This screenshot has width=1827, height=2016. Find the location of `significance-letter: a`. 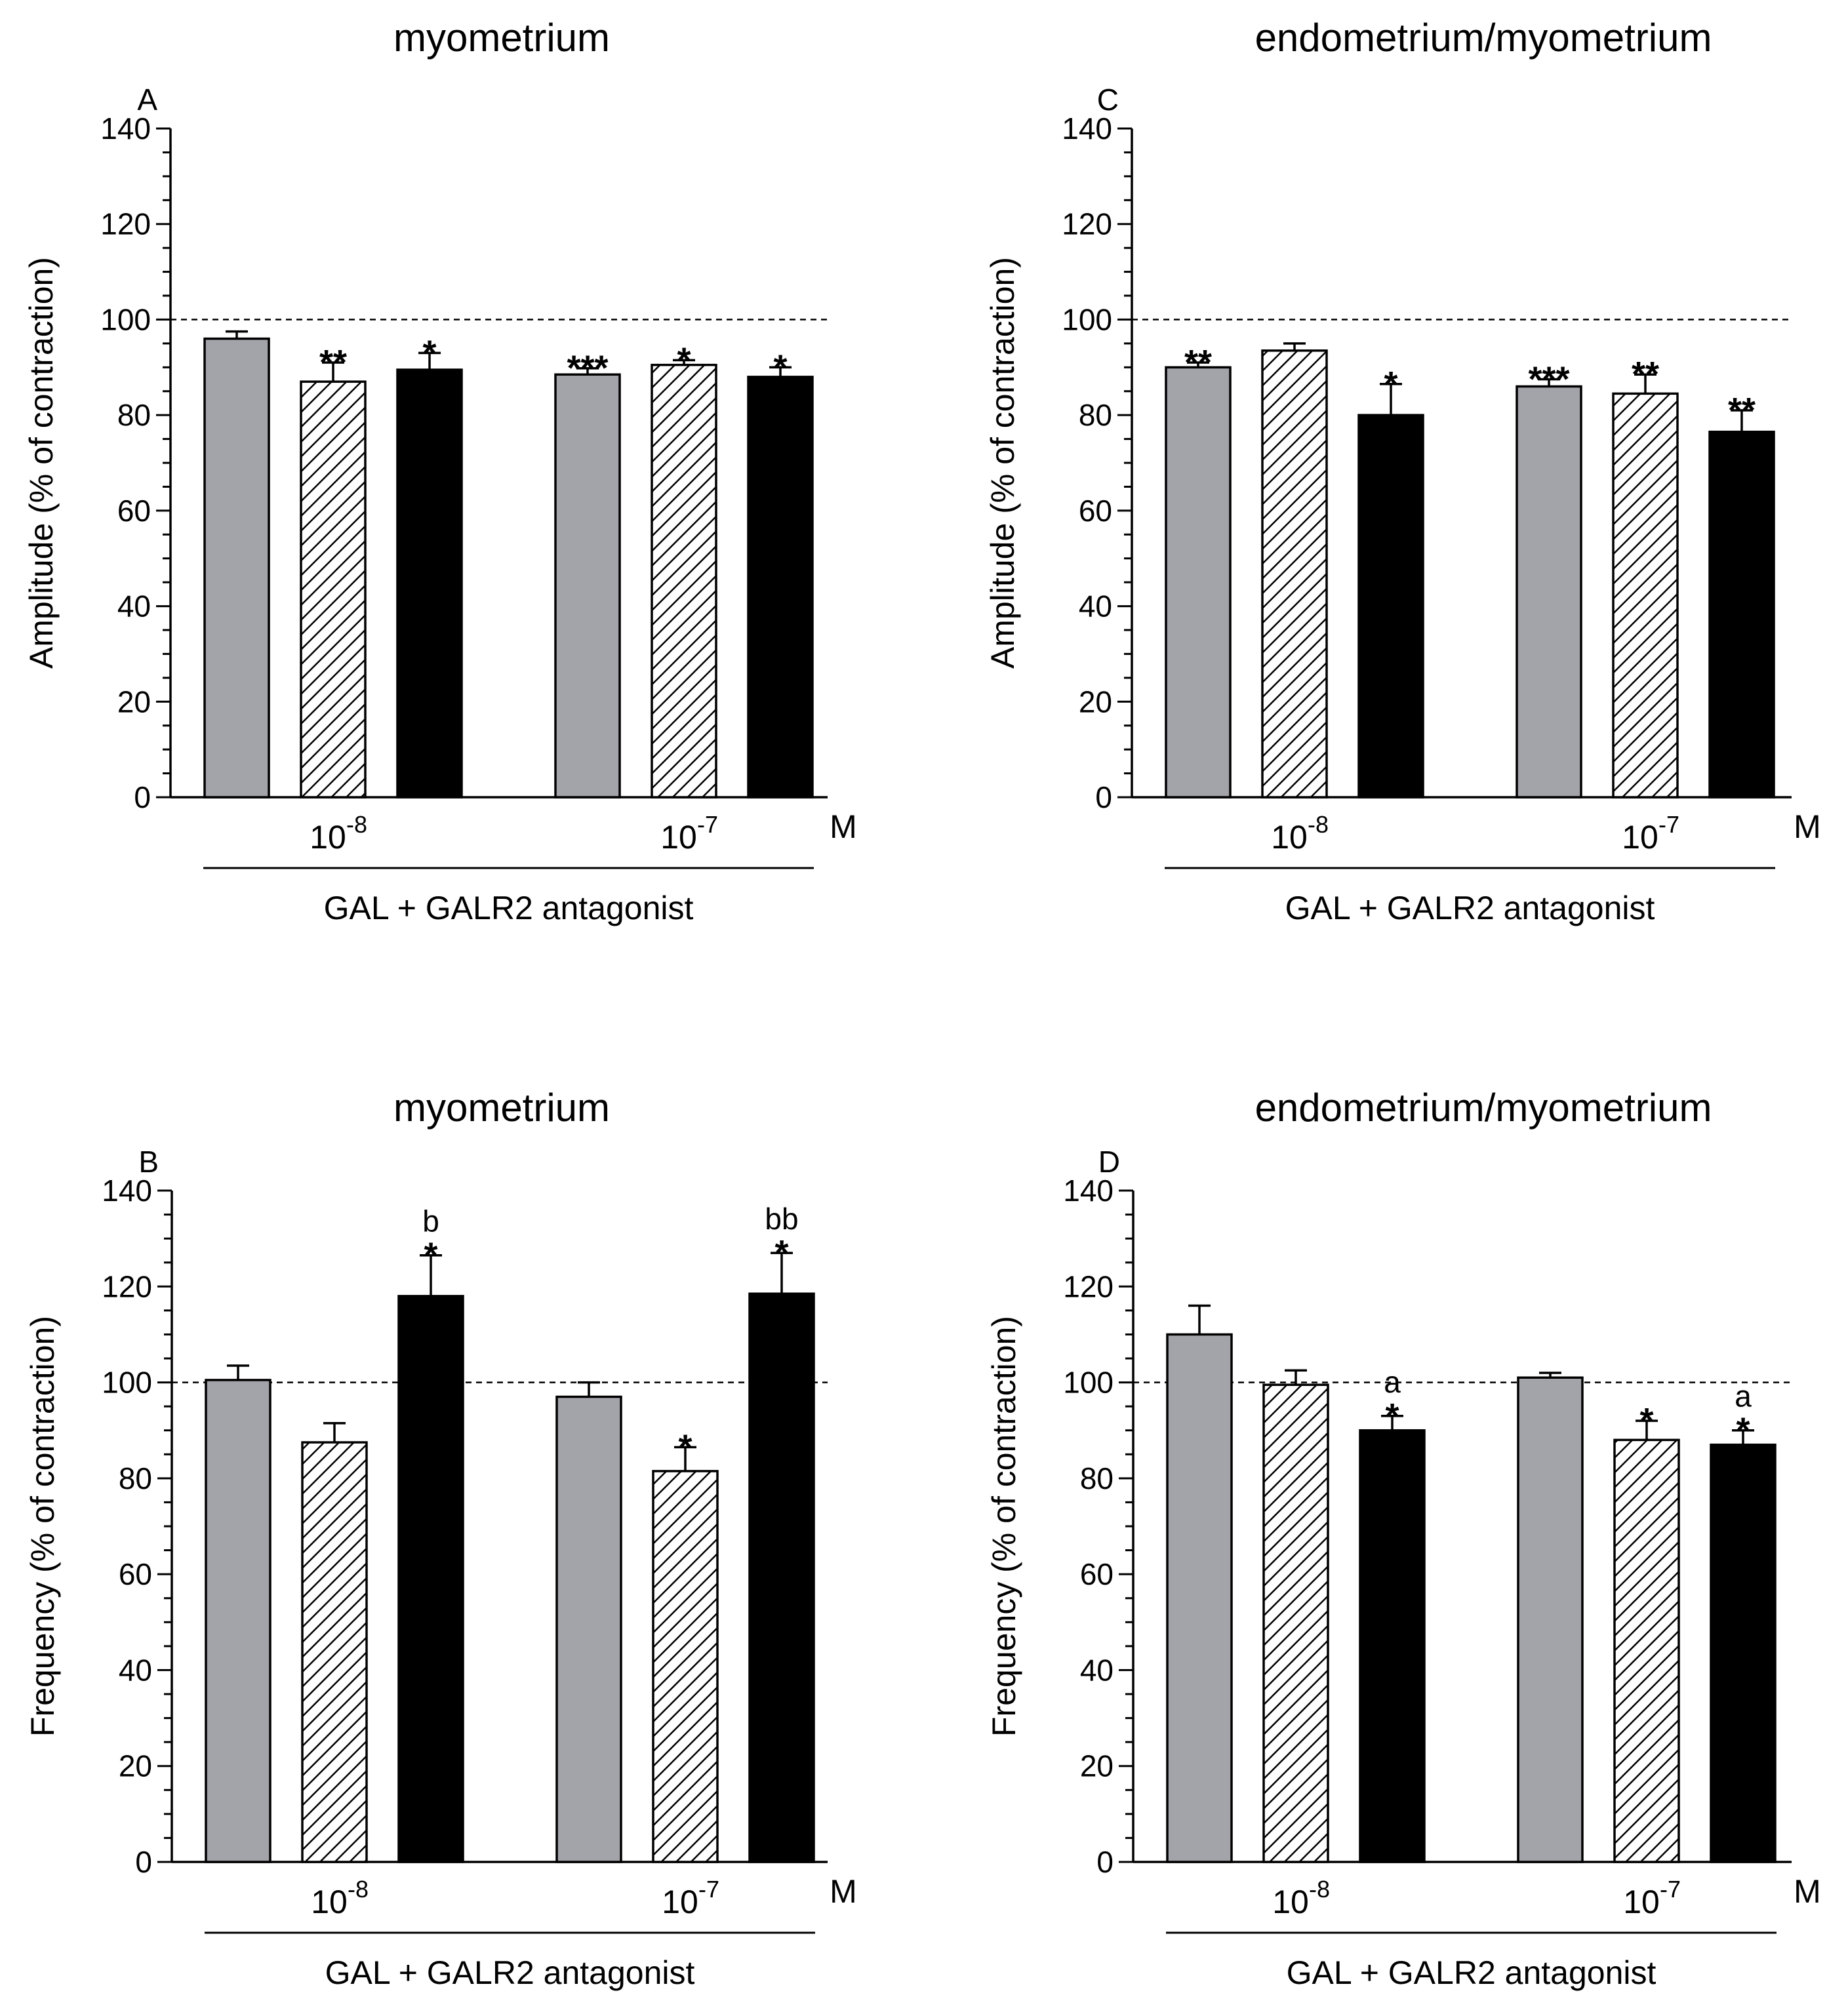

significance-letter: a is located at coordinates (1743, 1396).